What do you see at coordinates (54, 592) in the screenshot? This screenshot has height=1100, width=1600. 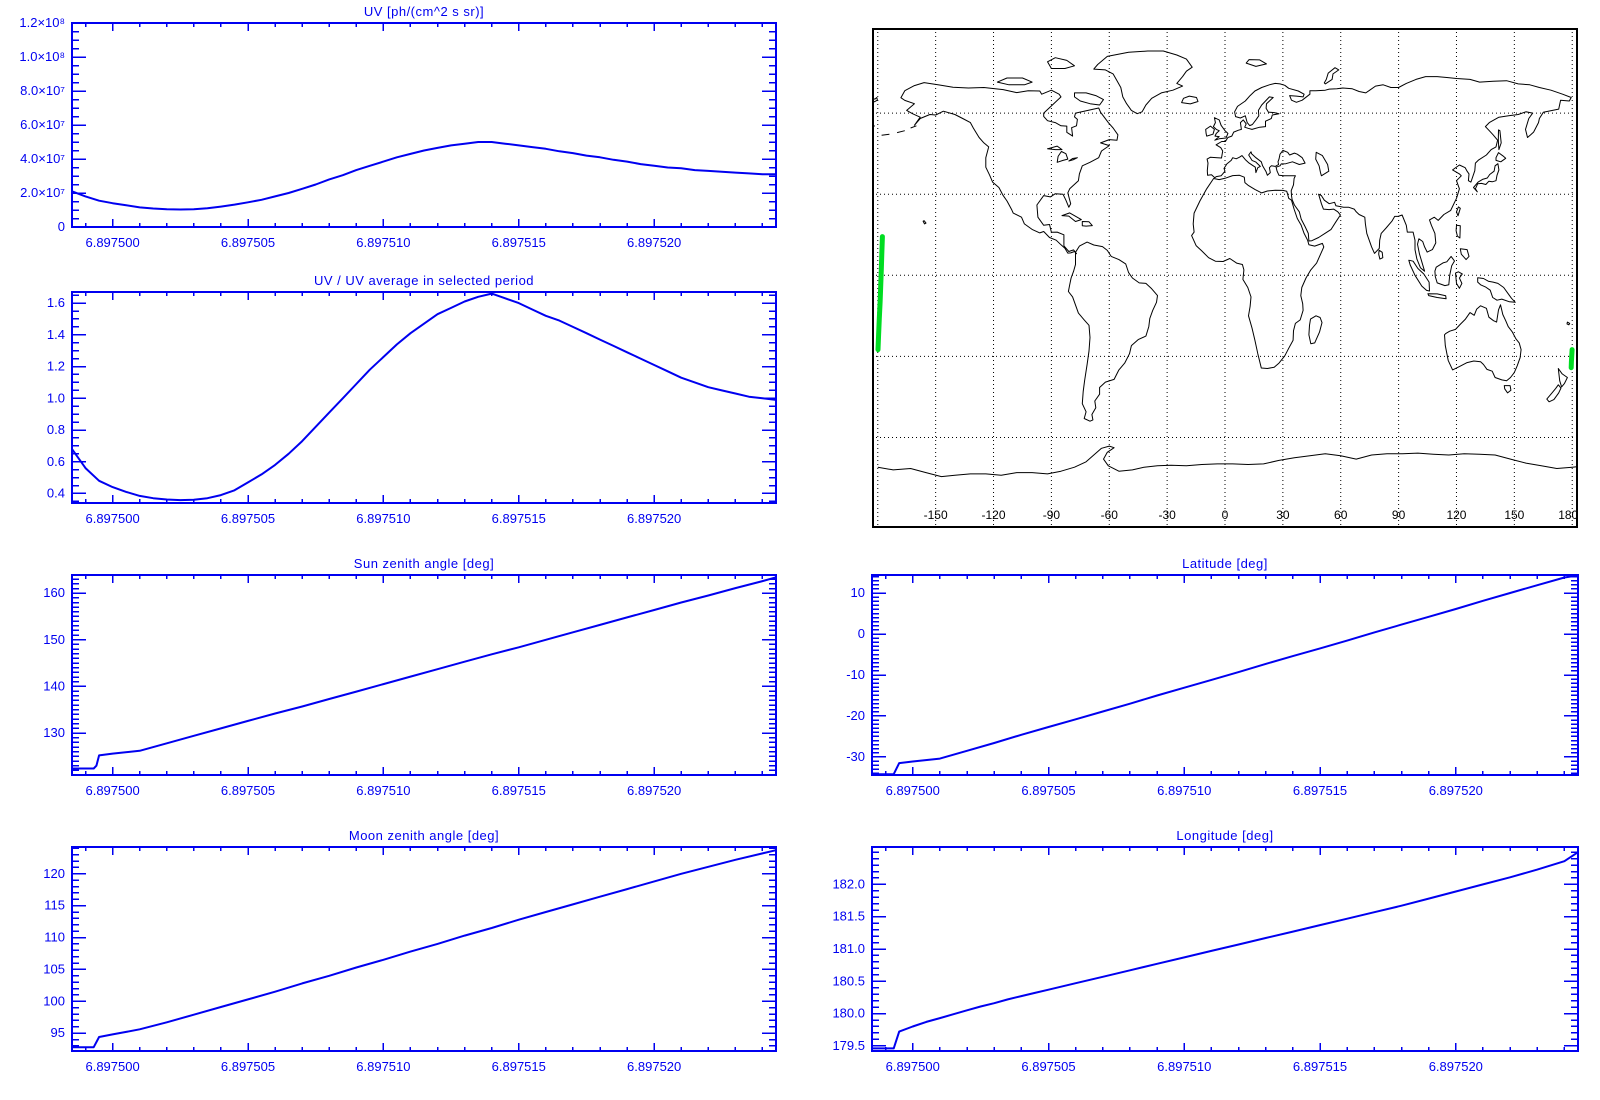 I see `svg-text: 160` at bounding box center [54, 592].